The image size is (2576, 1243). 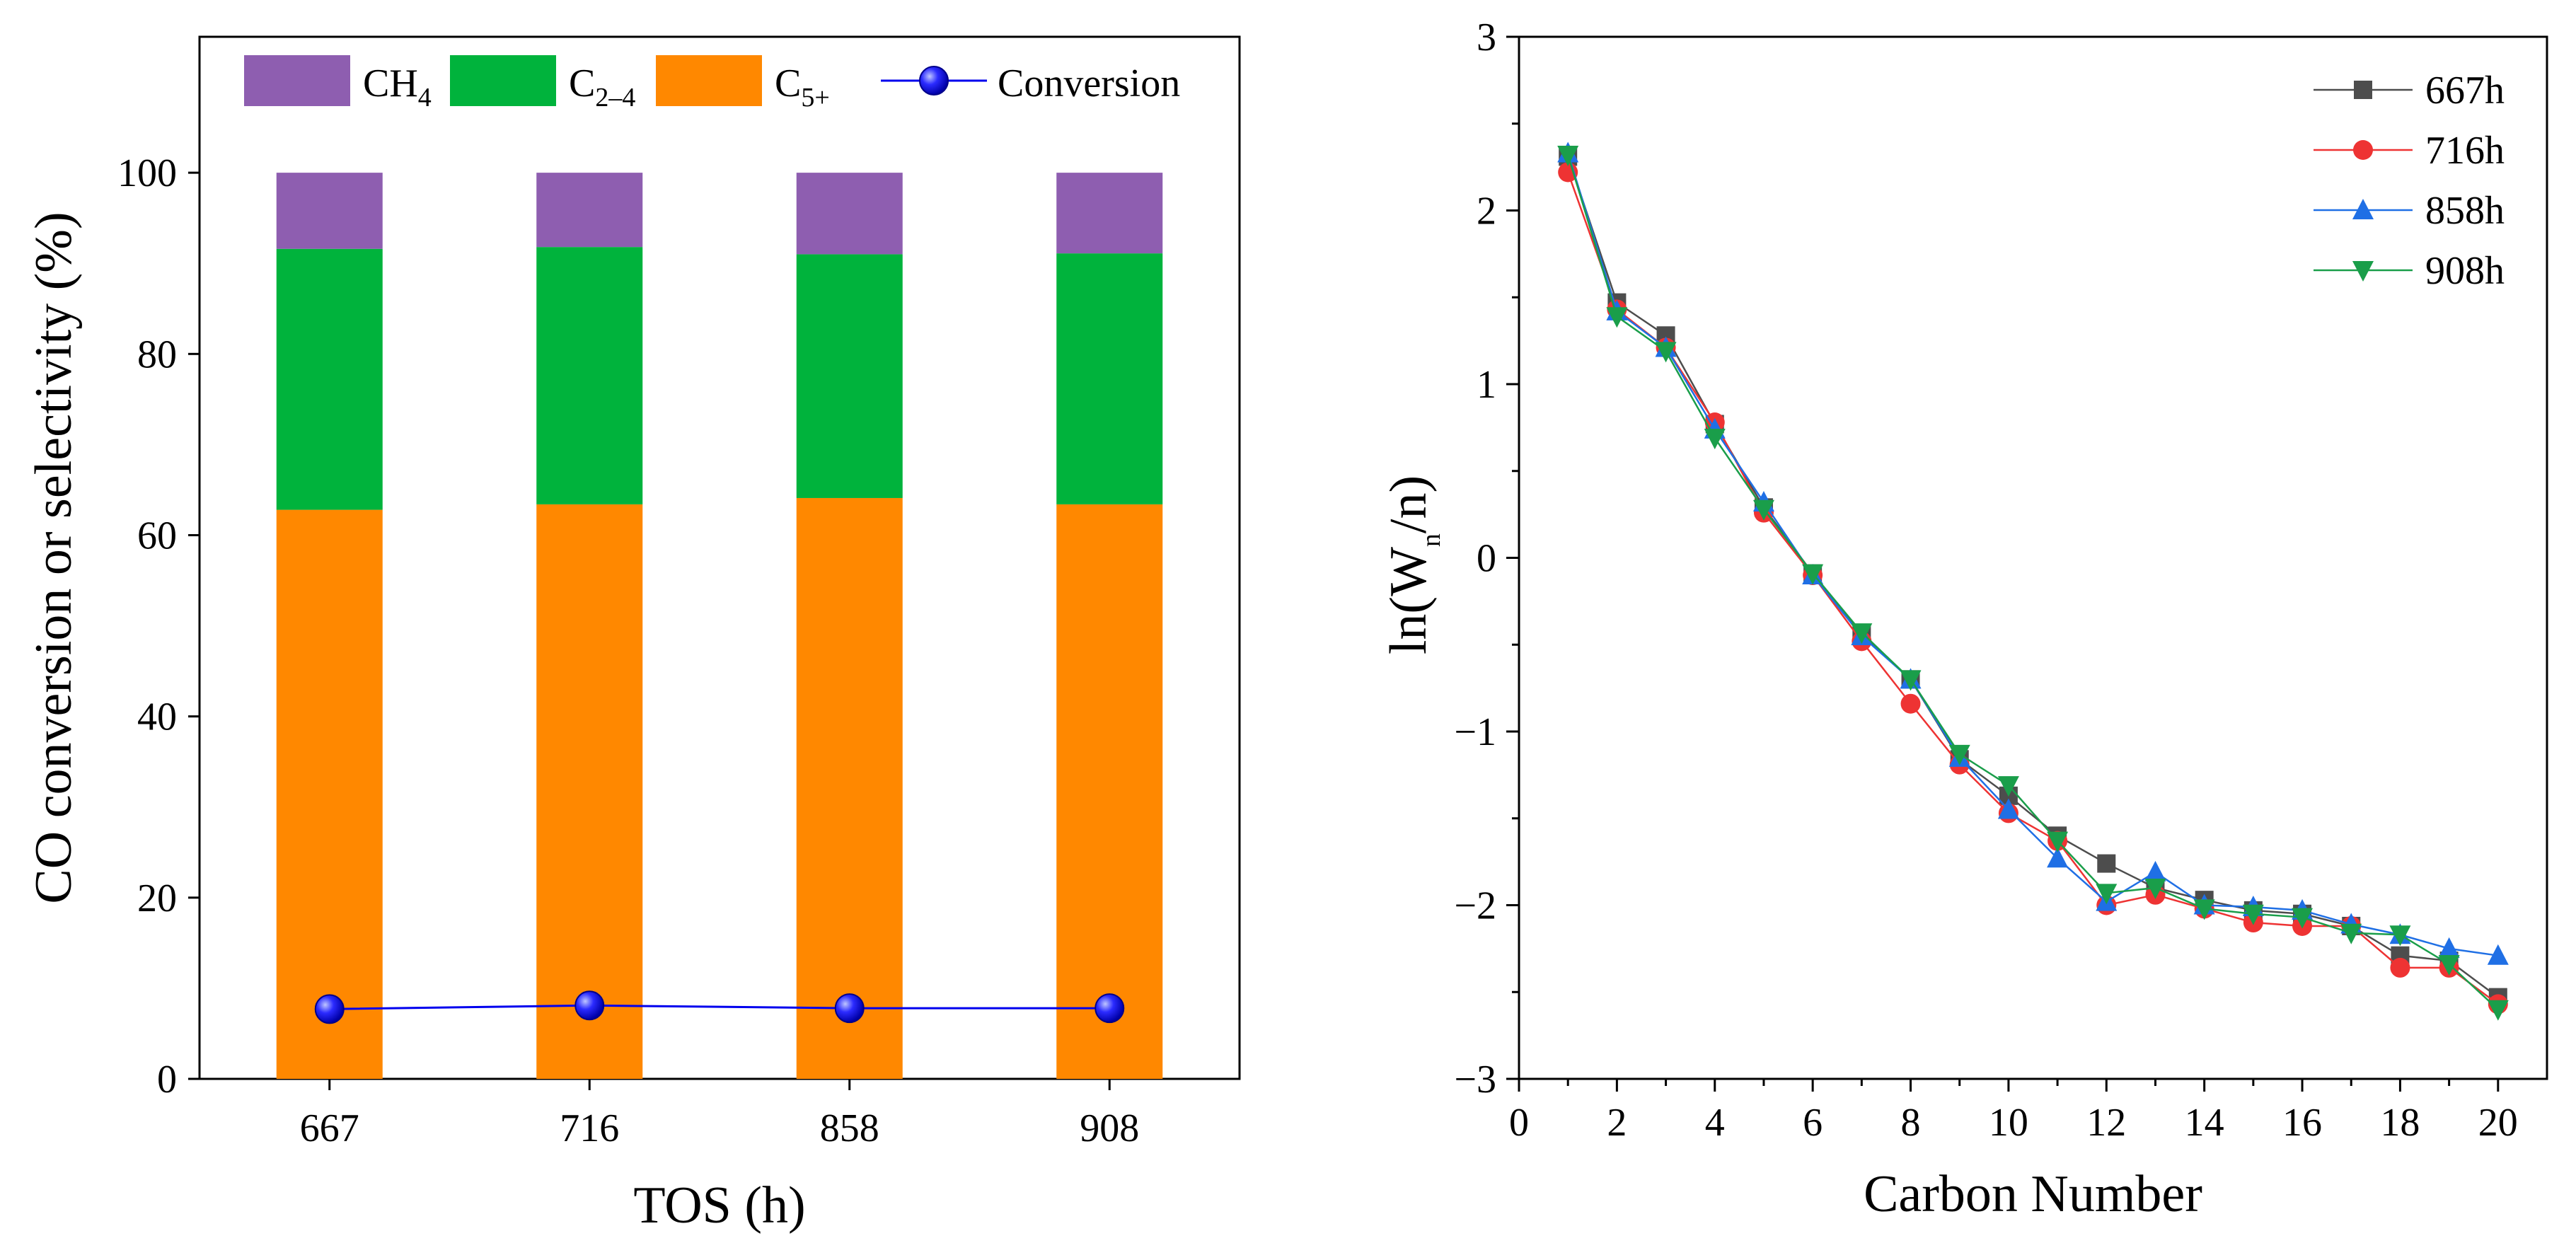 What do you see at coordinates (589, 791) in the screenshot?
I see `bar-C5+-716` at bounding box center [589, 791].